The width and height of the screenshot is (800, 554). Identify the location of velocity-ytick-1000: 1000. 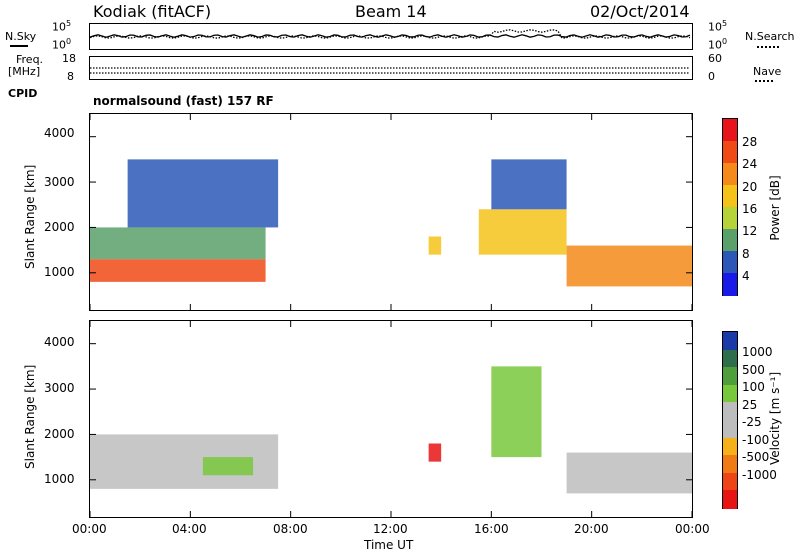
(59, 479).